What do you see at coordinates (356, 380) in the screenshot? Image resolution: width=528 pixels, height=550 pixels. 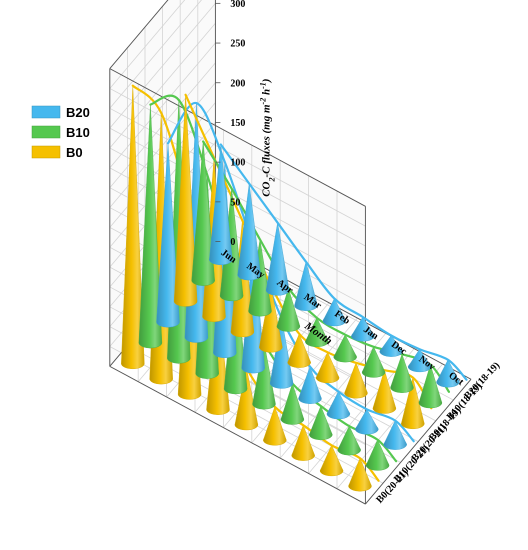 I see `cone-B0(18-19)-Dec` at bounding box center [356, 380].